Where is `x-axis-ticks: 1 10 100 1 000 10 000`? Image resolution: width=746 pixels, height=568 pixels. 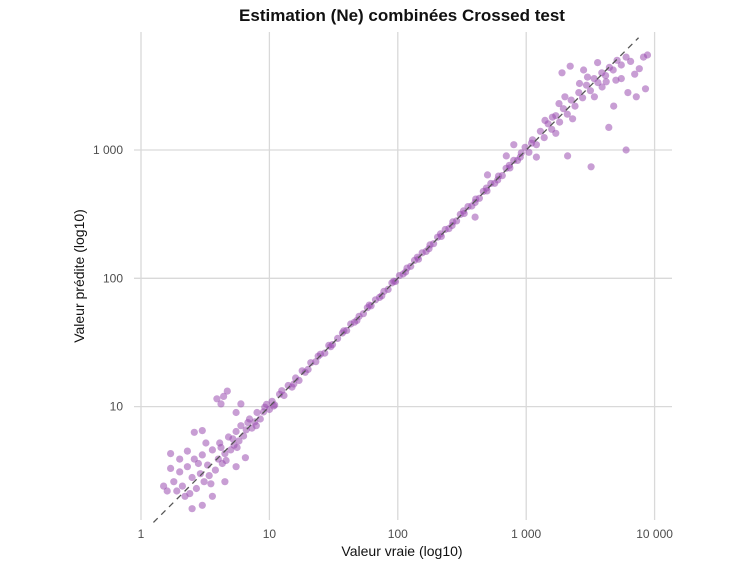 x-axis-ticks: 1 10 100 1 000 10 000 is located at coordinates (406, 534).